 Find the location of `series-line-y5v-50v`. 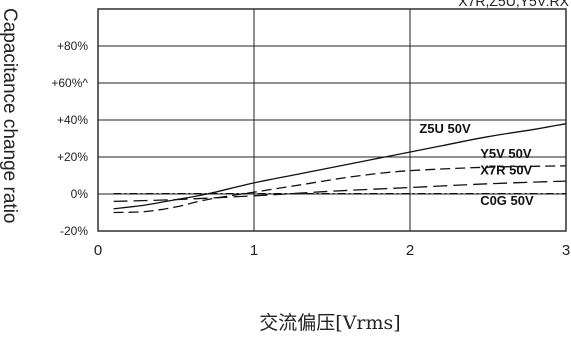

series-line-y5v-50v is located at coordinates (340, 189).